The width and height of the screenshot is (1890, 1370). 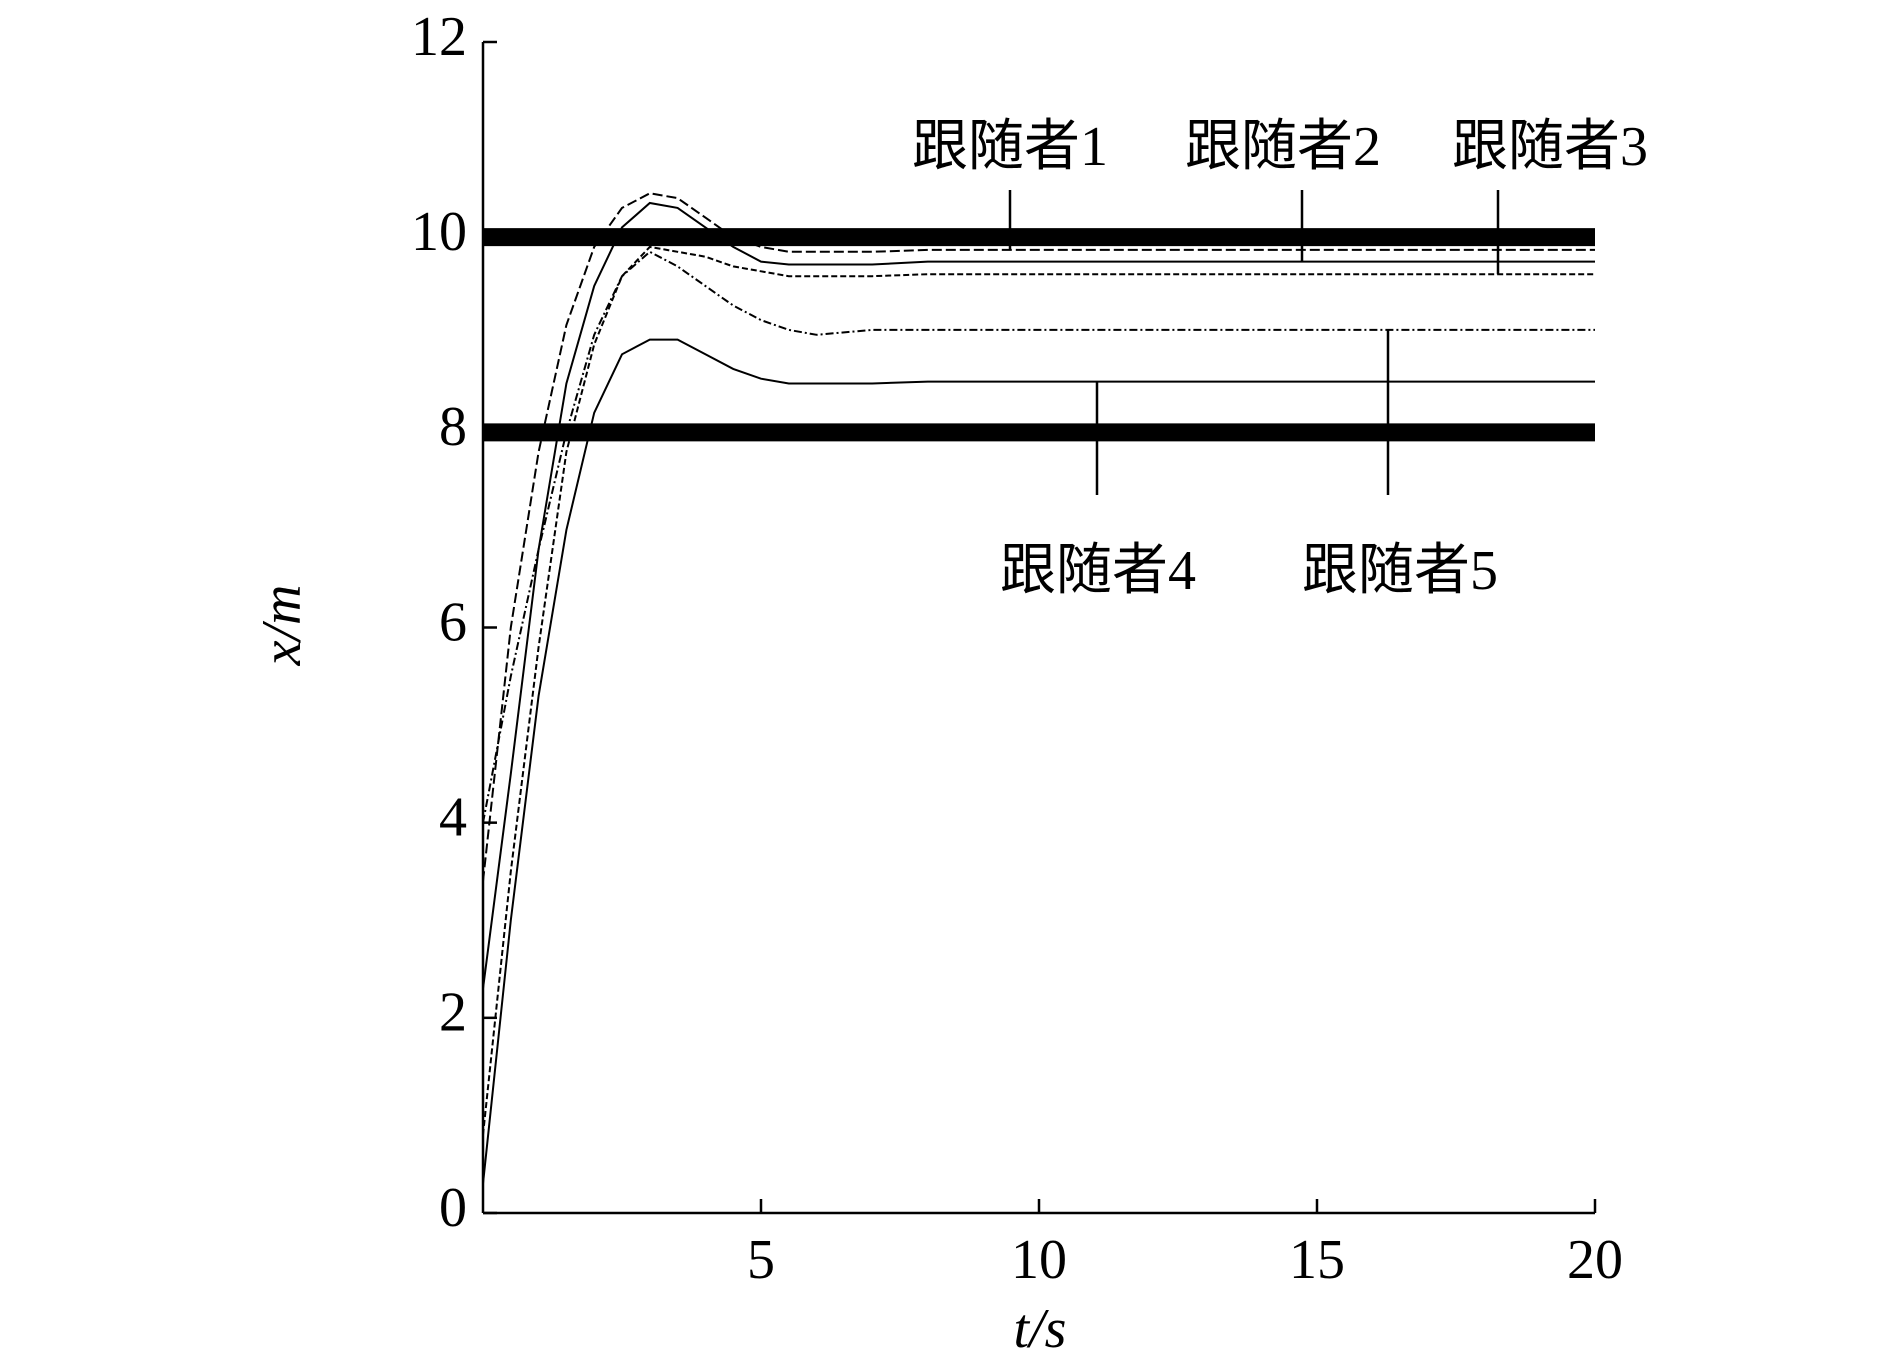 What do you see at coordinates (1039, 1260) in the screenshot?
I see `x-tick-label: 10` at bounding box center [1039, 1260].